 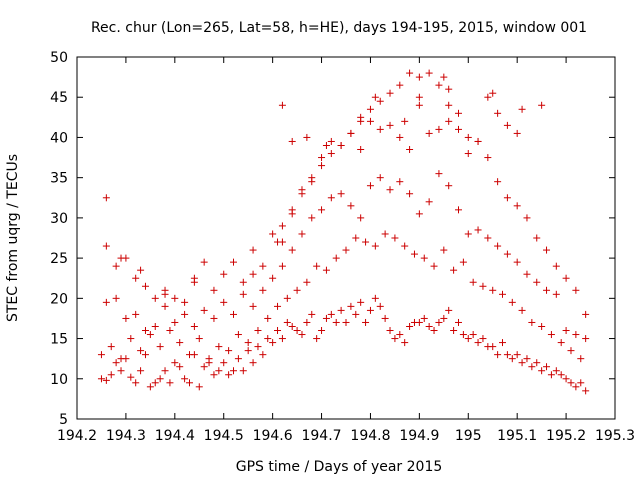 What do you see at coordinates (419, 436) in the screenshot?
I see `x-tick-label: 194.9` at bounding box center [419, 436].